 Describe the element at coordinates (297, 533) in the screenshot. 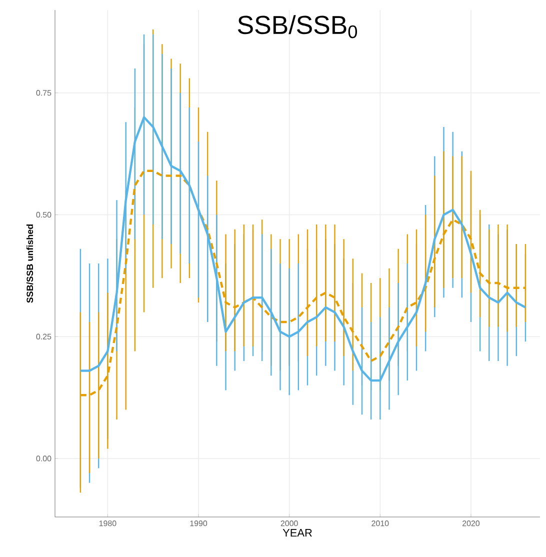

I see `x-axis-title: YEAR` at that location.